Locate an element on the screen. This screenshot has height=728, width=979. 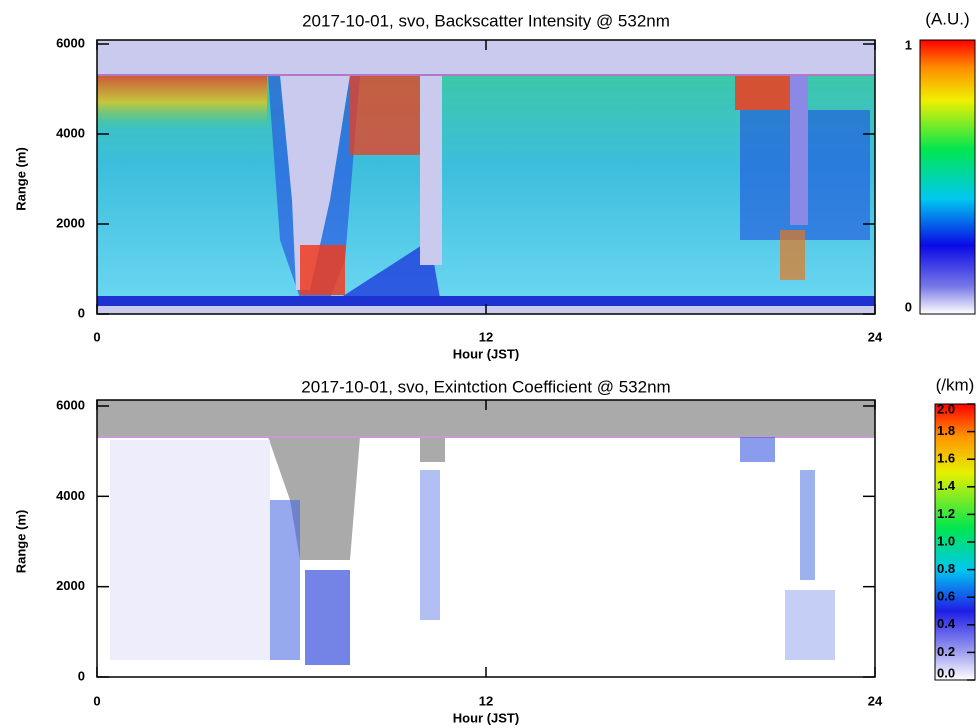
colorbar-tick-label: 0.0 is located at coordinates (946, 672).